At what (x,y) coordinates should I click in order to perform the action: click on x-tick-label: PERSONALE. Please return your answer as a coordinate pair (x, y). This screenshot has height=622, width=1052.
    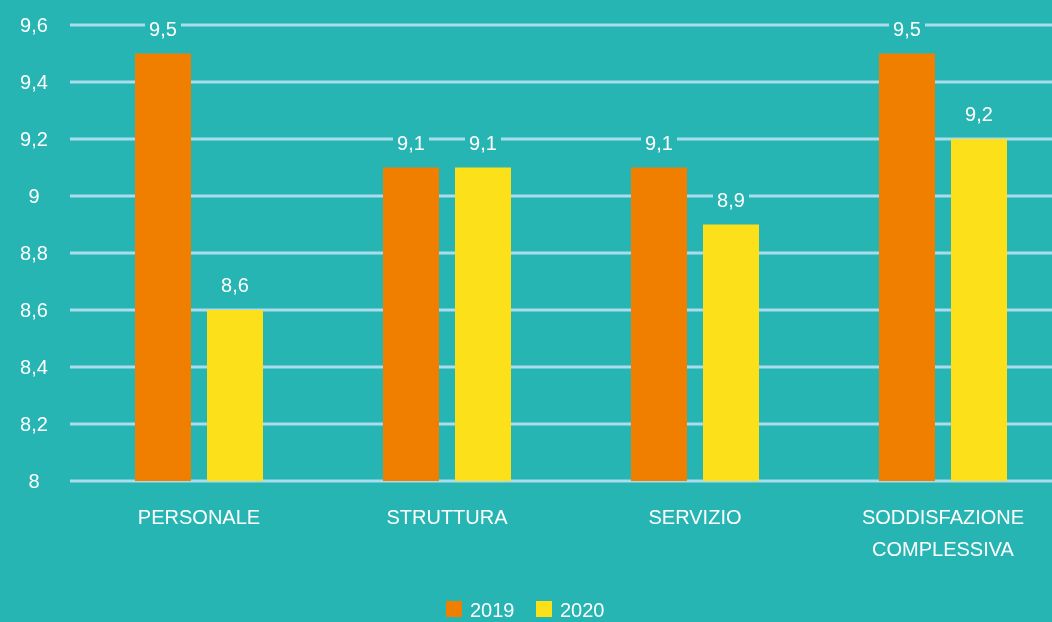
    Looking at the image, I should click on (199, 517).